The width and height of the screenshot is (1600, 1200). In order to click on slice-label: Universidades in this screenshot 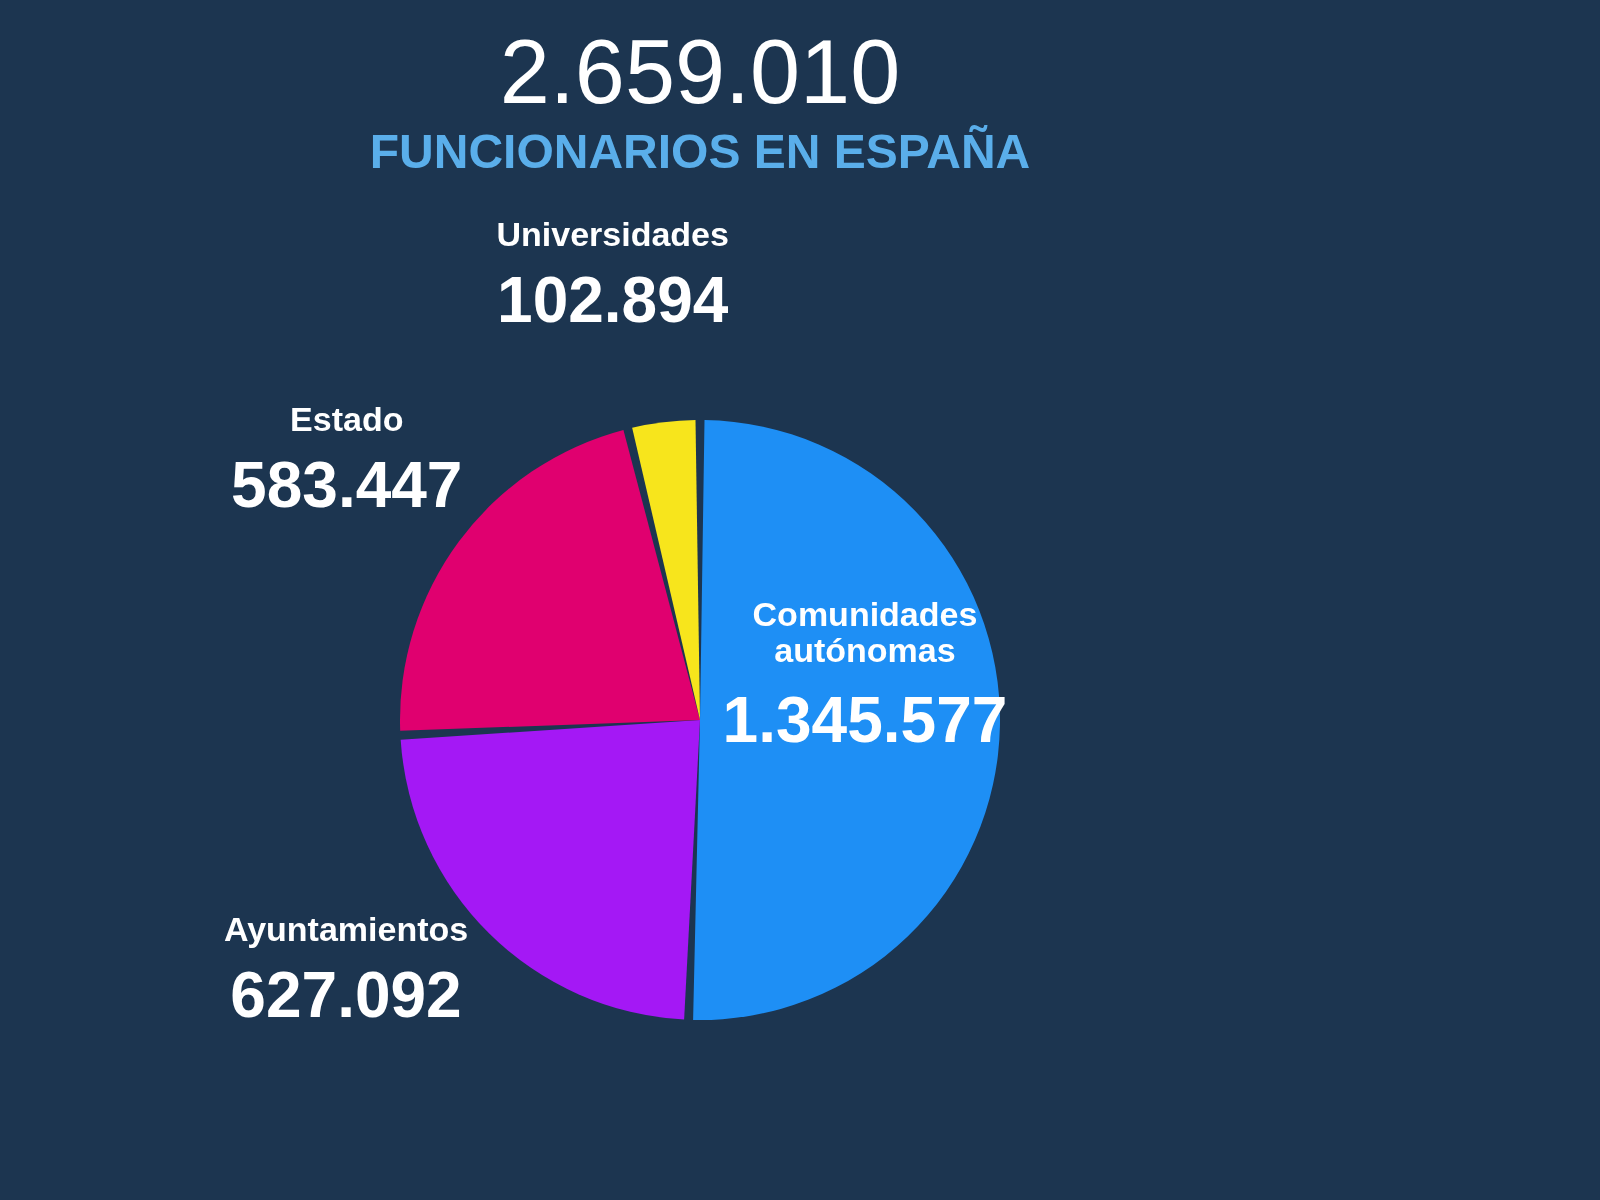, I will do `click(612, 233)`.